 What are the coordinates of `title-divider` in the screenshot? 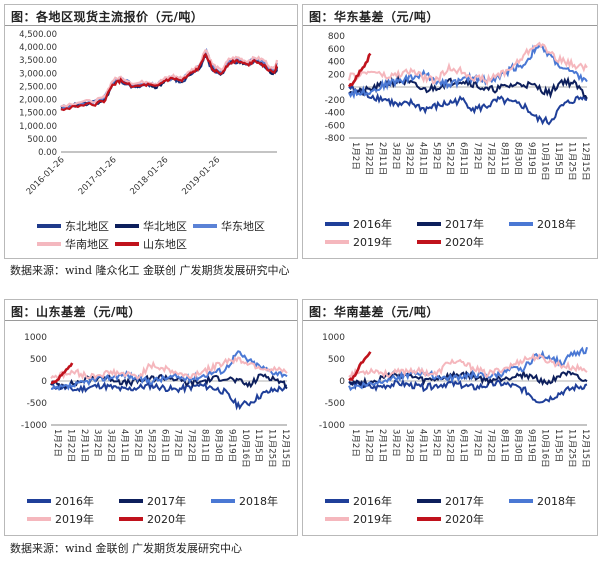 It's located at (151, 320).